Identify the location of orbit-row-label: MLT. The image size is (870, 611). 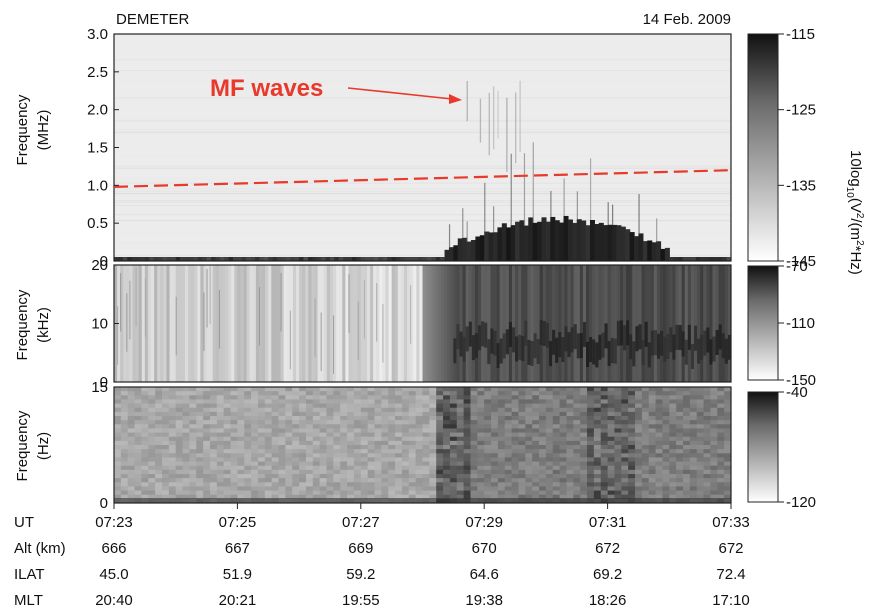
(28, 600).